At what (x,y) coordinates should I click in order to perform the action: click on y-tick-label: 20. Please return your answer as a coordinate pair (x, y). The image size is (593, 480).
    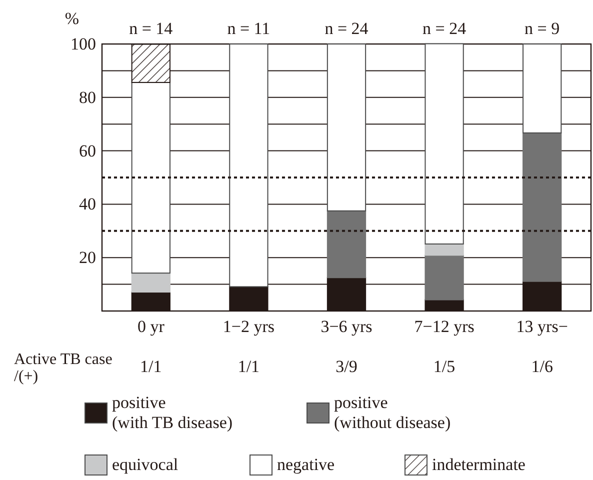
    Looking at the image, I should click on (87, 258).